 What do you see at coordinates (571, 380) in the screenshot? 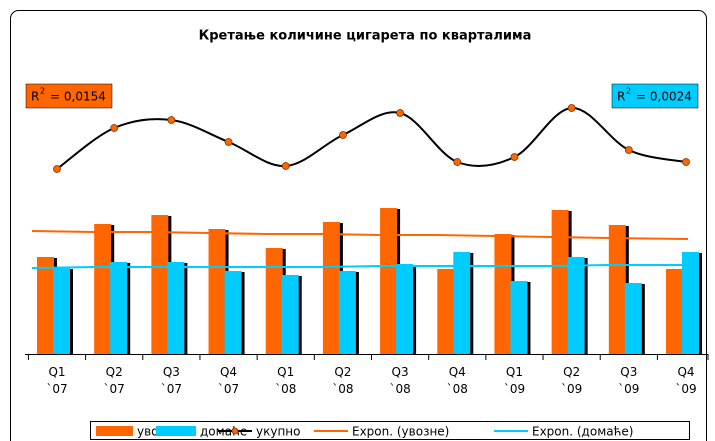
I see `x-tick-label: Q2 `09` at bounding box center [571, 380].